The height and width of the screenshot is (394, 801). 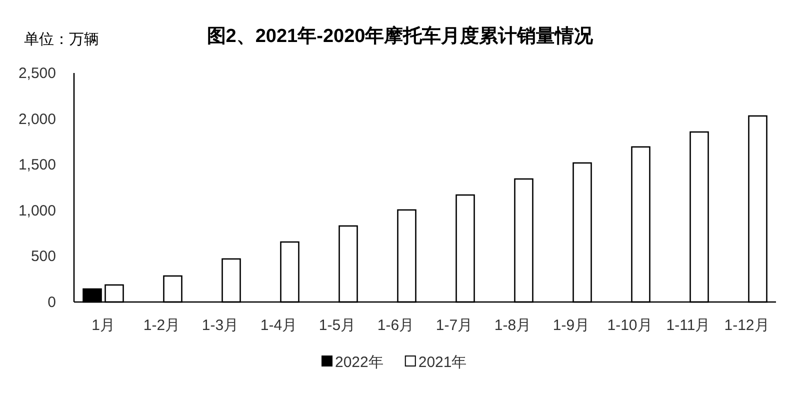 What do you see at coordinates (37, 211) in the screenshot?
I see `y-tick-label: 1,000` at bounding box center [37, 211].